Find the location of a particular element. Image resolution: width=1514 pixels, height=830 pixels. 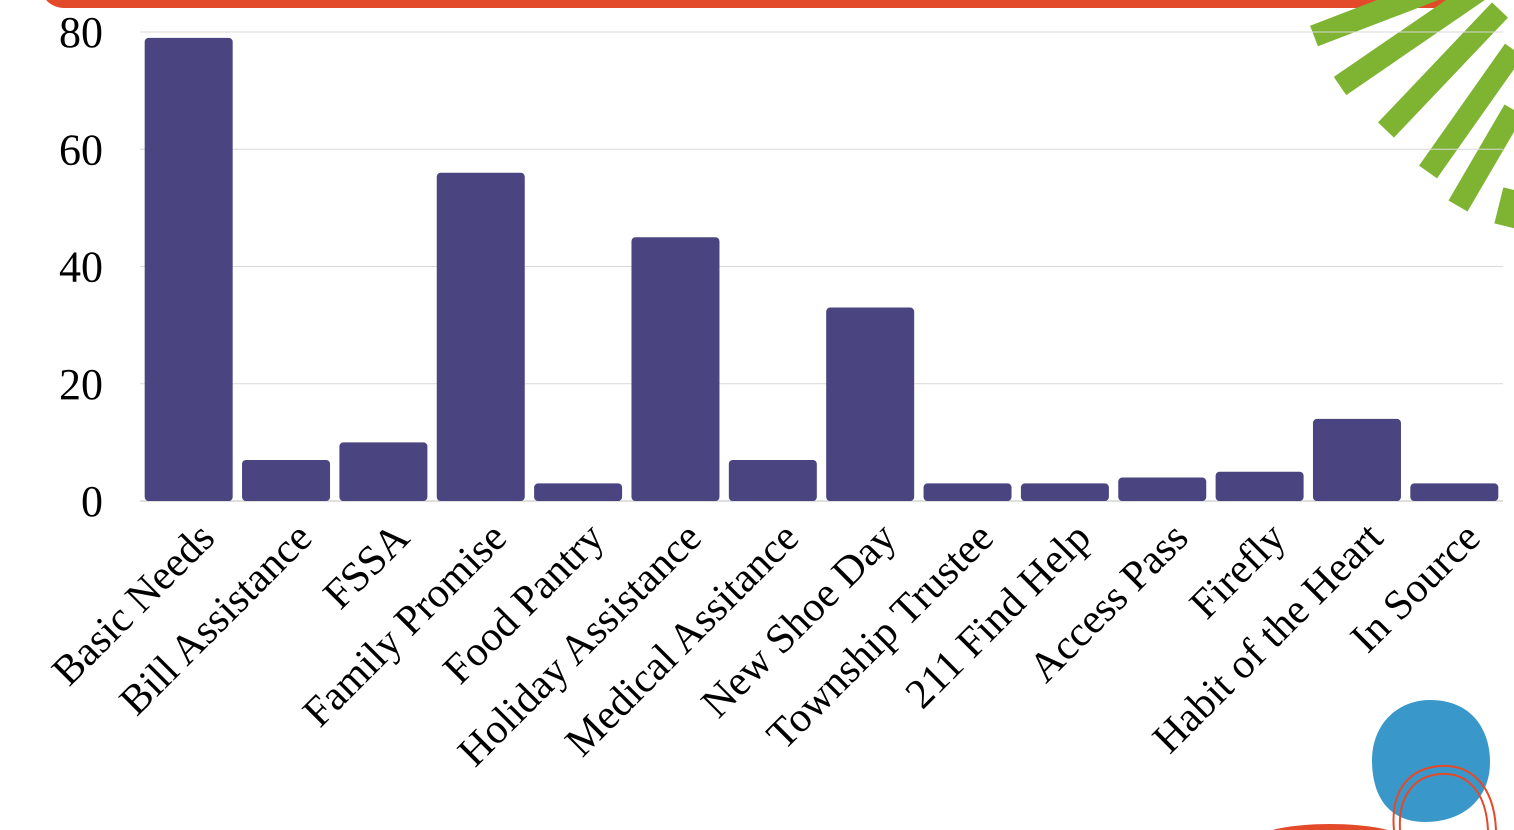

bar-basic-needs is located at coordinates (188, 269).